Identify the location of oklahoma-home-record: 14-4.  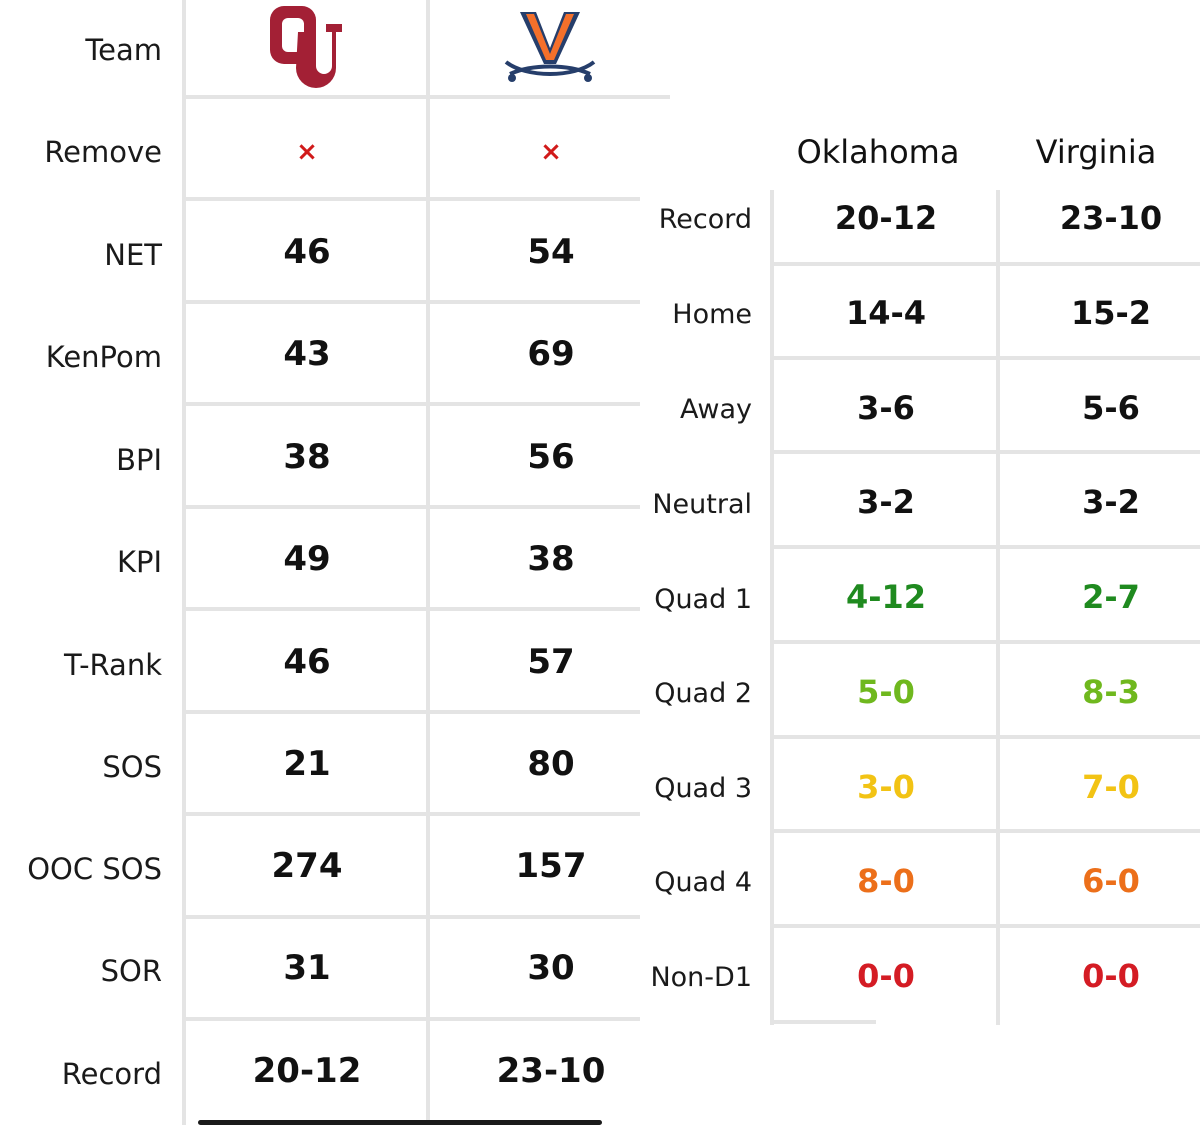
(886, 313).